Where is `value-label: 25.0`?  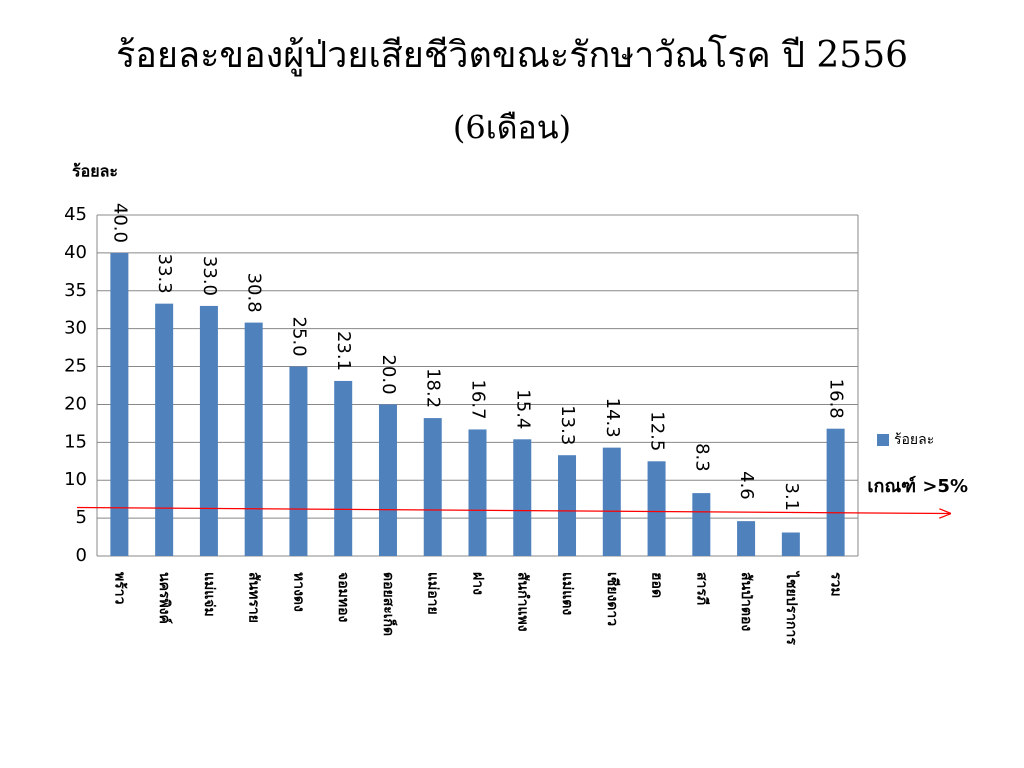
value-label: 25.0 is located at coordinates (298, 337).